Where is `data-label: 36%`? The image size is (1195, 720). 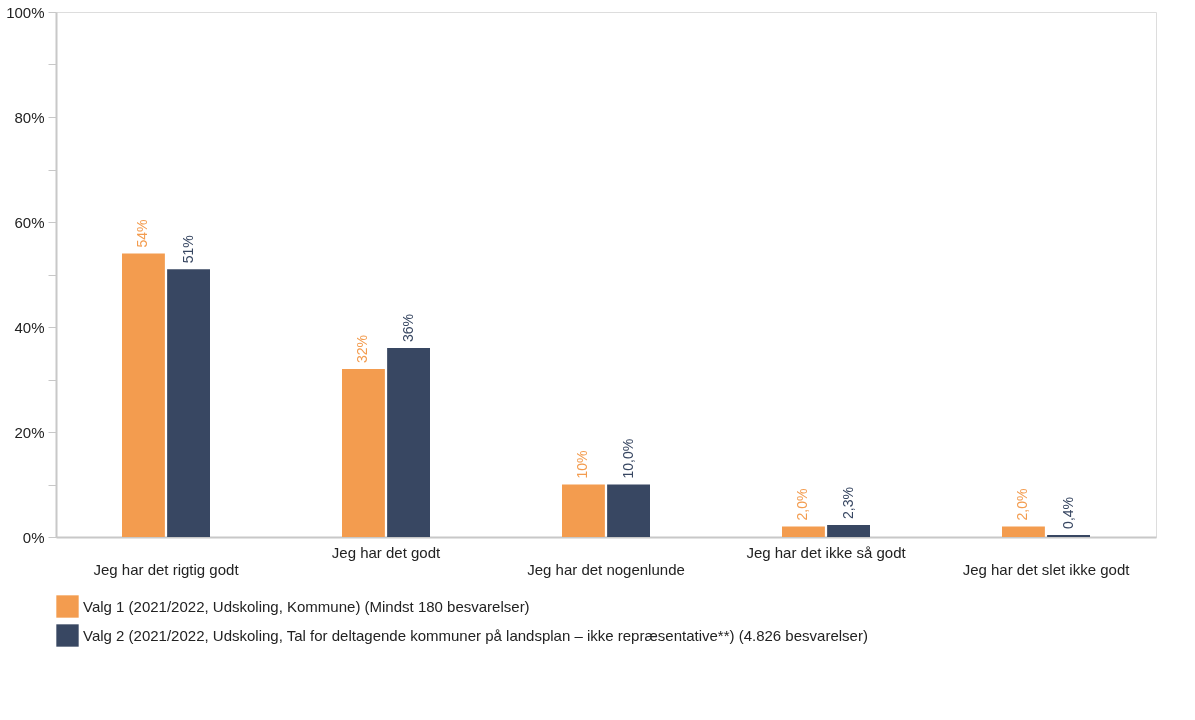
data-label: 36% is located at coordinates (407, 327).